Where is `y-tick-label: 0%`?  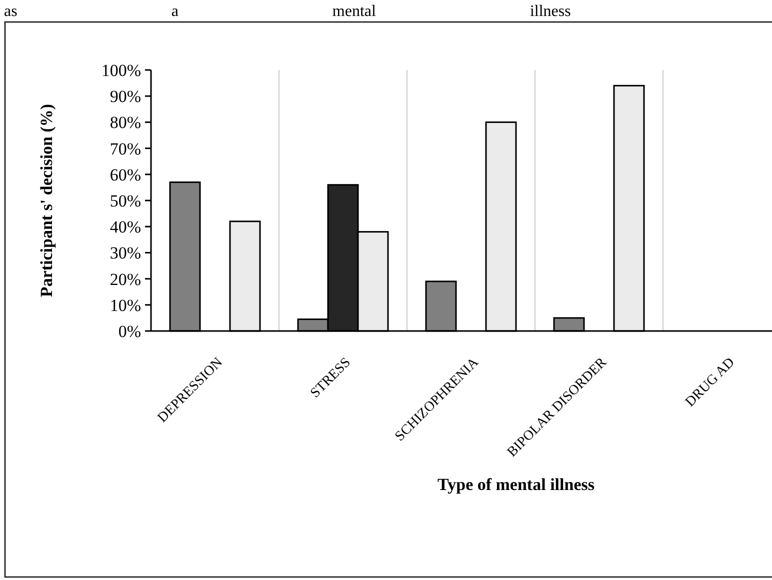 y-tick-label: 0% is located at coordinates (129, 331).